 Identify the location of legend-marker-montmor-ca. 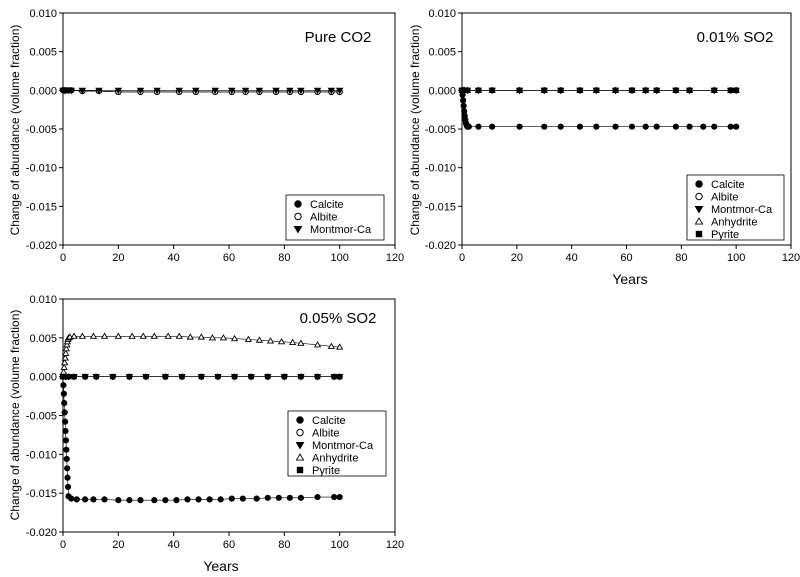
(699, 209).